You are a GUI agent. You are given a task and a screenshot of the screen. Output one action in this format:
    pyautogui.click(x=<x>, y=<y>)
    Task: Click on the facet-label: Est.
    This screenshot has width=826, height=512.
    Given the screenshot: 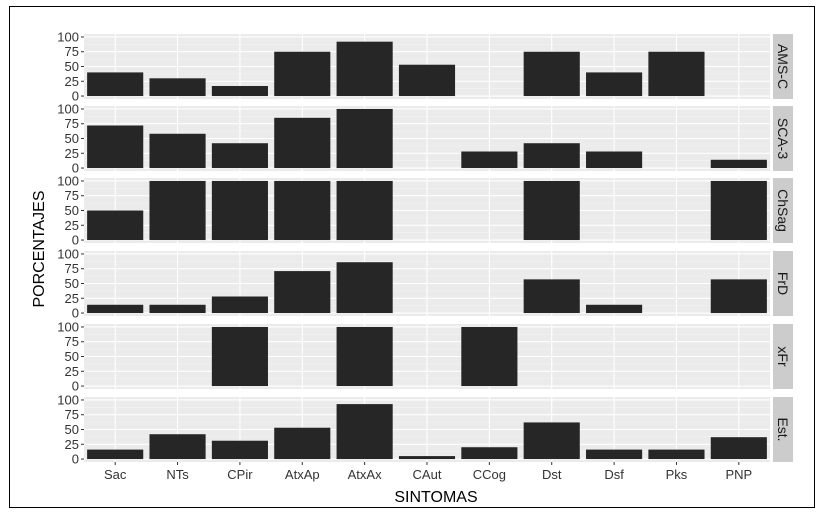 What is the action you would take?
    pyautogui.click(x=783, y=429)
    